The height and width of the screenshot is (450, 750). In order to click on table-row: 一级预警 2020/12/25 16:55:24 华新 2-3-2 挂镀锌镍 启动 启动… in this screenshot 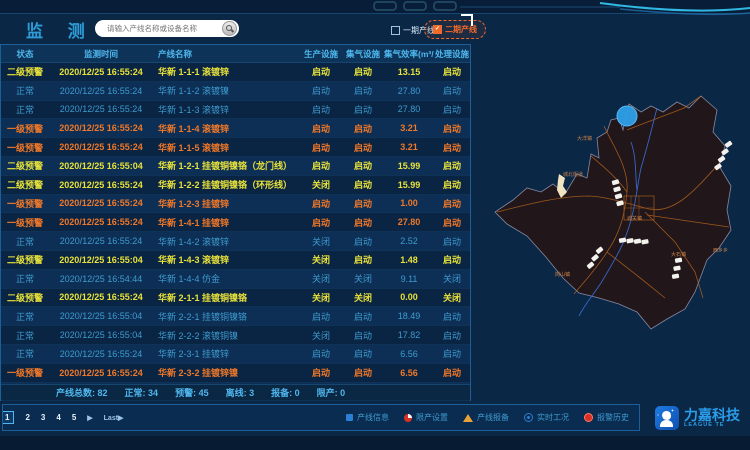, I will do `click(235, 373)`.